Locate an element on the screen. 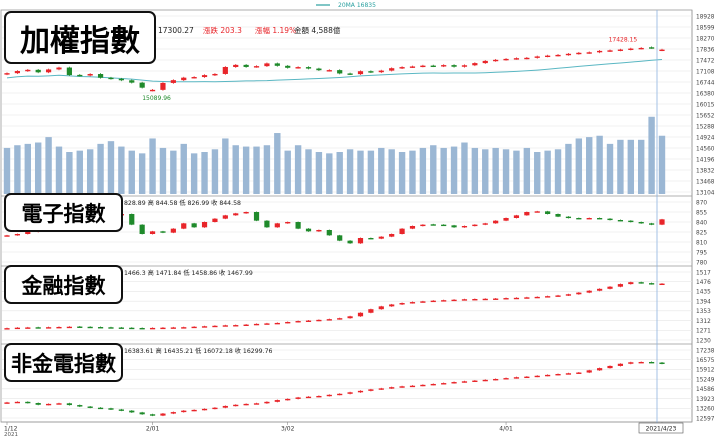 This screenshot has height=436, width=720. info-ohlc: 828.89 高 844.58 低 826.99 收 844.58 is located at coordinates (182, 203).